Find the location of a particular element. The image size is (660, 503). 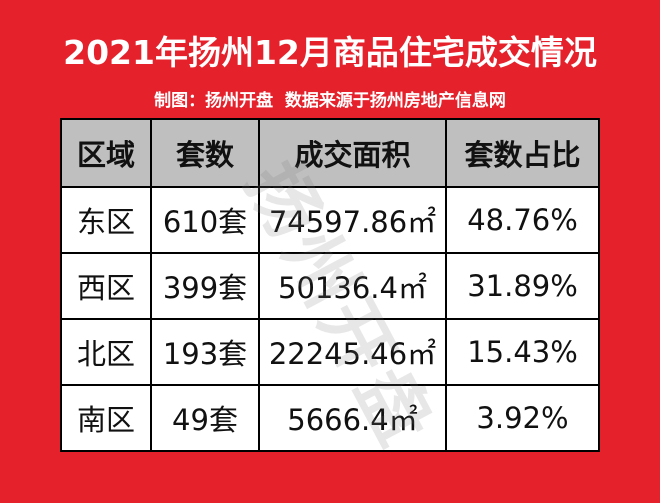

header-row: 区域 套数 成交面积 套数占比 is located at coordinates (330, 153).